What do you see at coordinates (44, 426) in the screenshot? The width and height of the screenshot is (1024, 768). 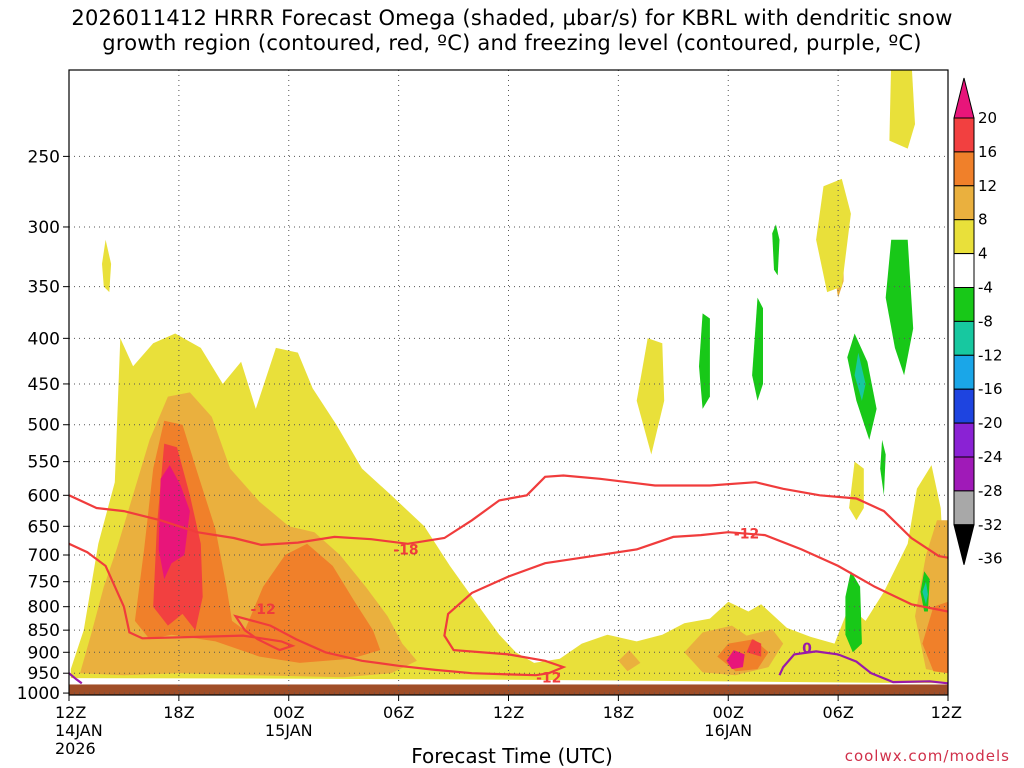 I see `y-tick-label: 500` at bounding box center [44, 426].